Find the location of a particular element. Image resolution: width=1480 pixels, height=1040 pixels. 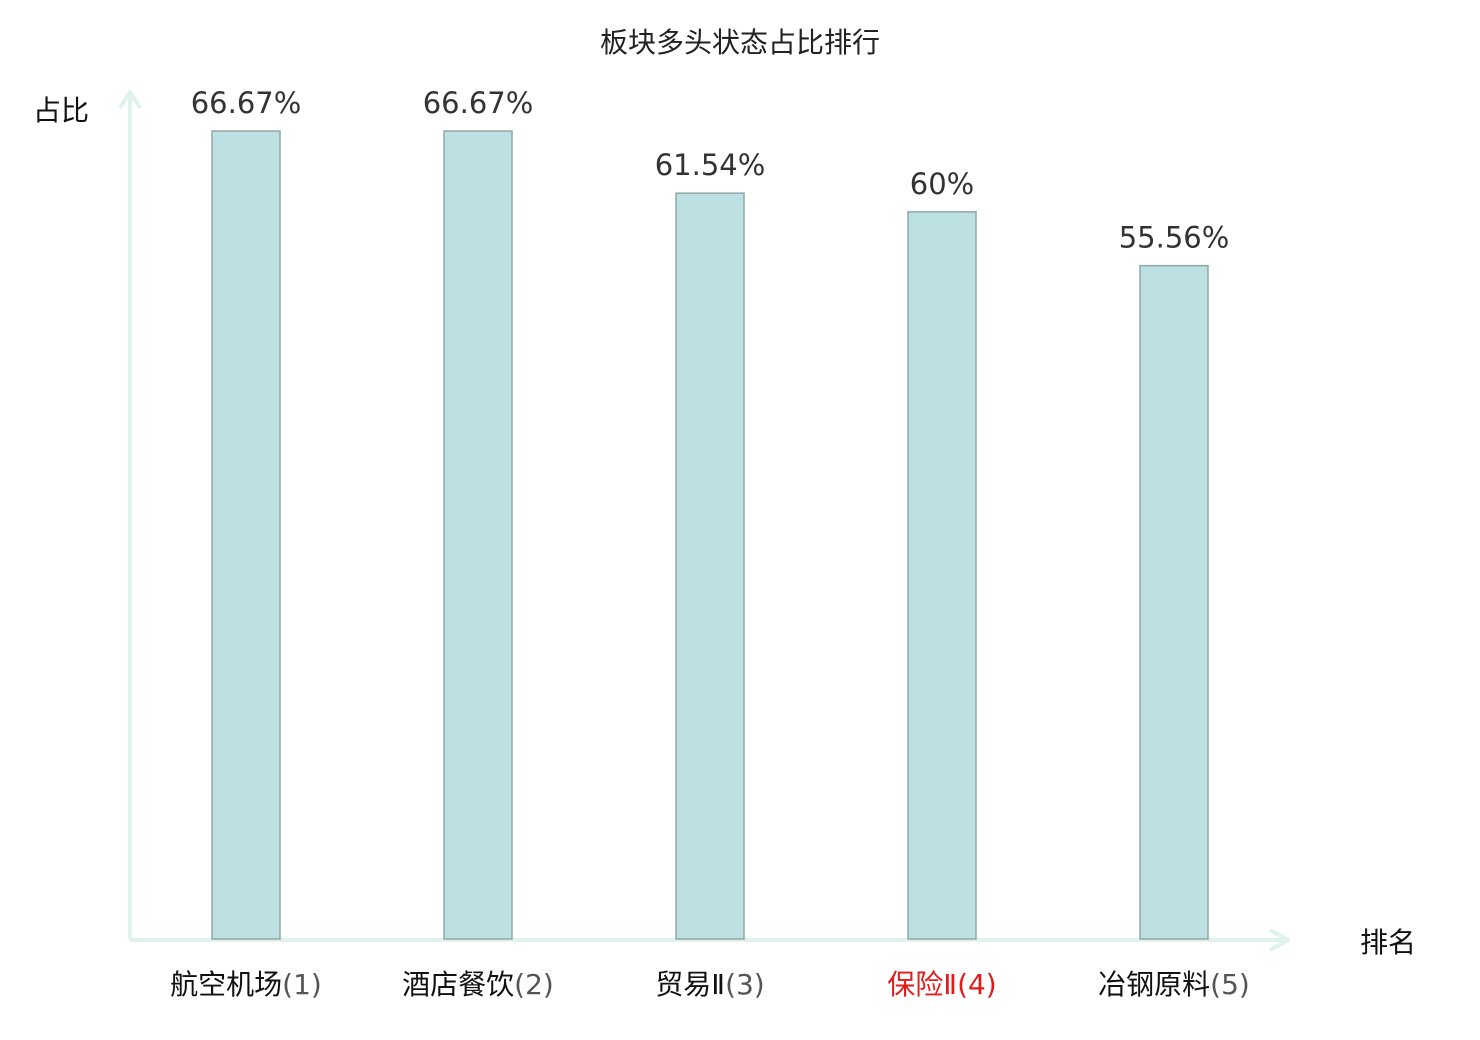

category-rank: (4) is located at coordinates (977, 984).